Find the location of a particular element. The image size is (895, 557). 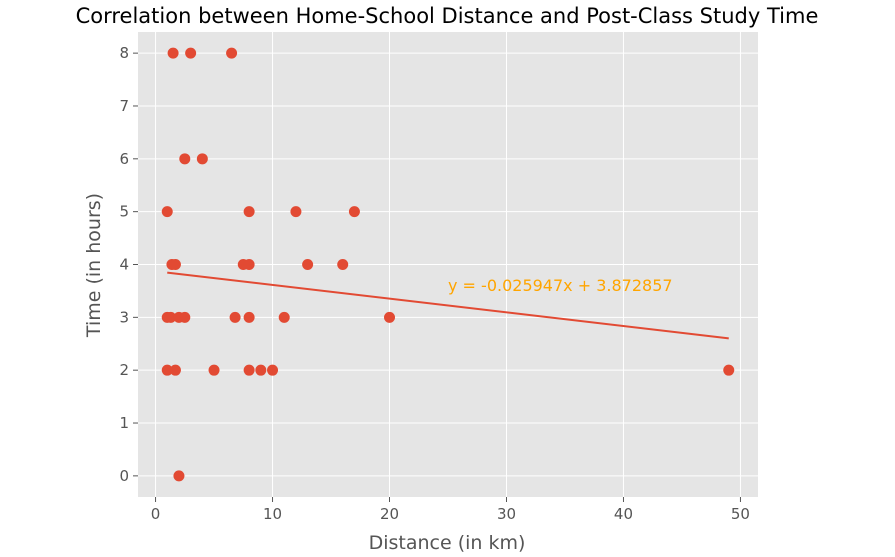

x-axis-label: Distance (in km) is located at coordinates (447, 543).